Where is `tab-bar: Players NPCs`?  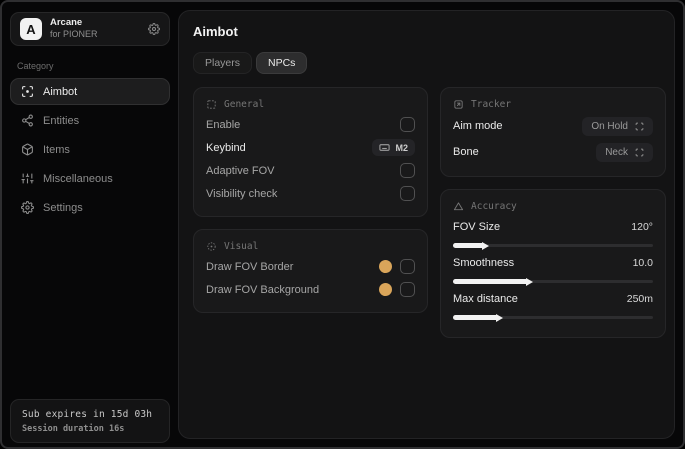 tab-bar: Players NPCs is located at coordinates (429, 63).